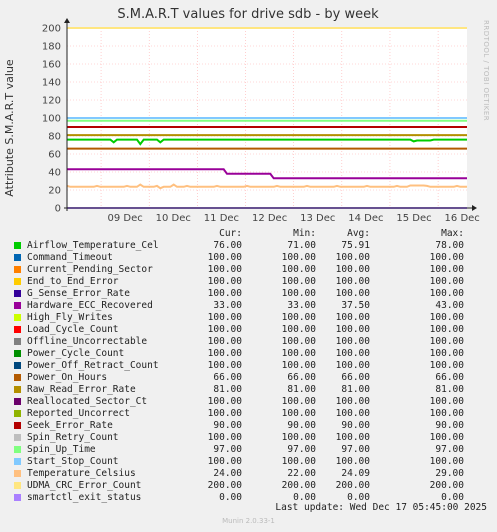 The height and width of the screenshot is (532, 497). I want to click on legend-label: Hardware_ECC_Recovered, so click(90, 305).